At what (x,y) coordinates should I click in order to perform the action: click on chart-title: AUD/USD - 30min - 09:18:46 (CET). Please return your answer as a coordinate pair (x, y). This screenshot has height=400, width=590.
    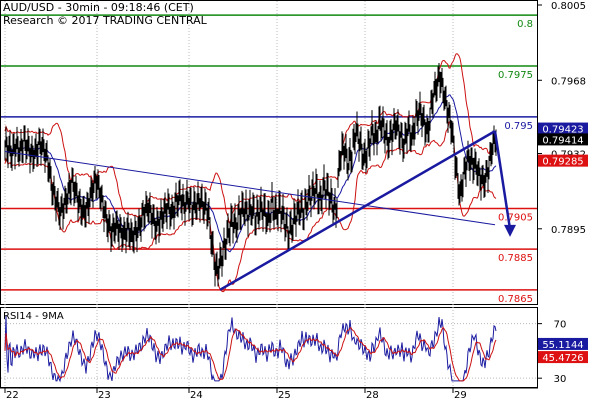
    Looking at the image, I should click on (98, 7).